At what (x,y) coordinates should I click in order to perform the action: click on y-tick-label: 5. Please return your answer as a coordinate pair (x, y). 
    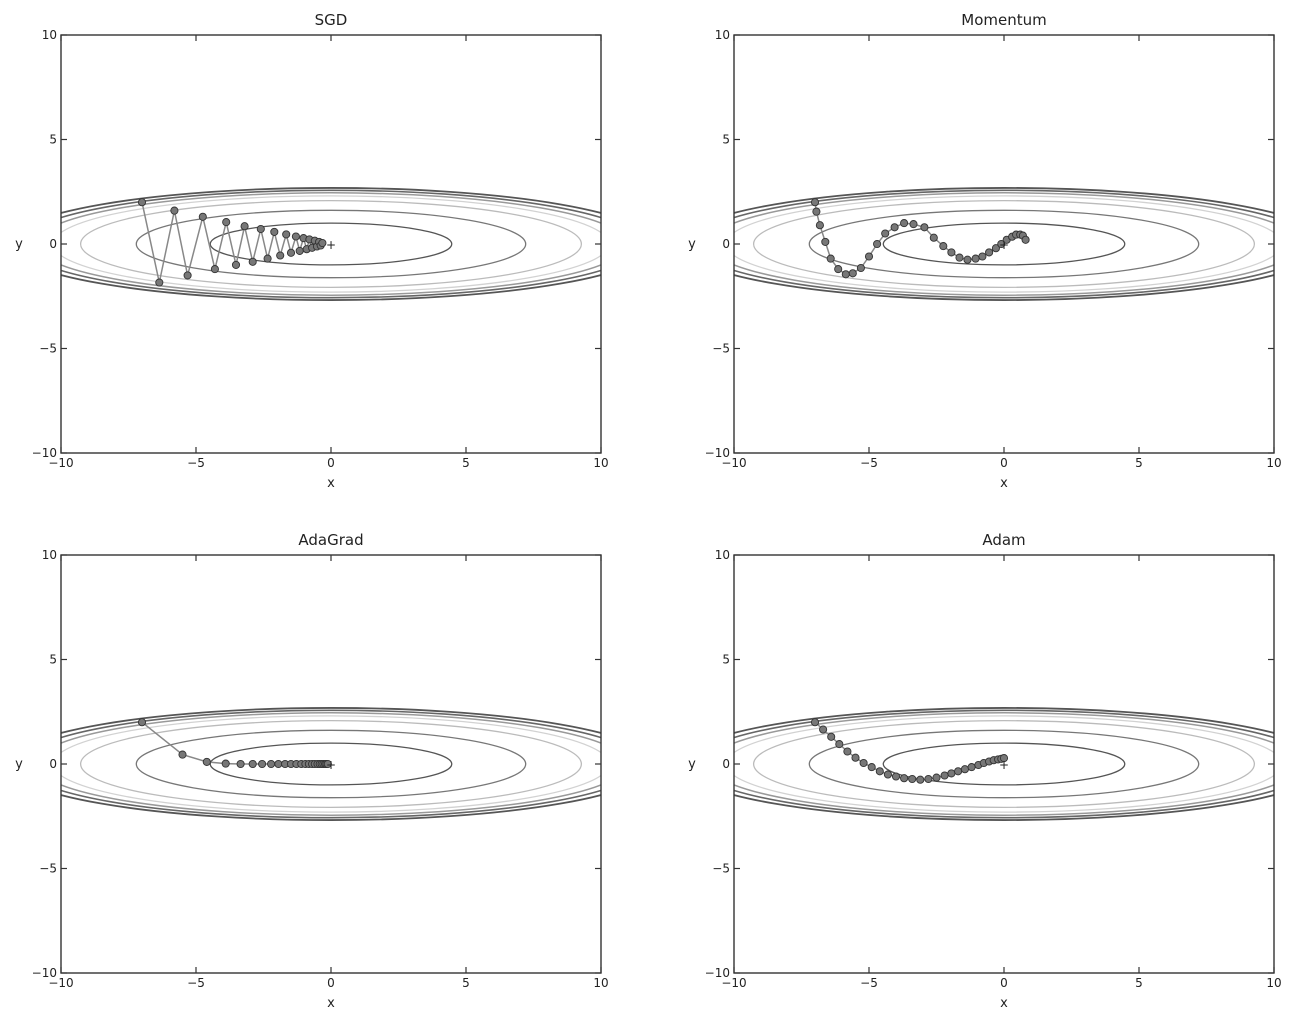
    Looking at the image, I should click on (726, 660).